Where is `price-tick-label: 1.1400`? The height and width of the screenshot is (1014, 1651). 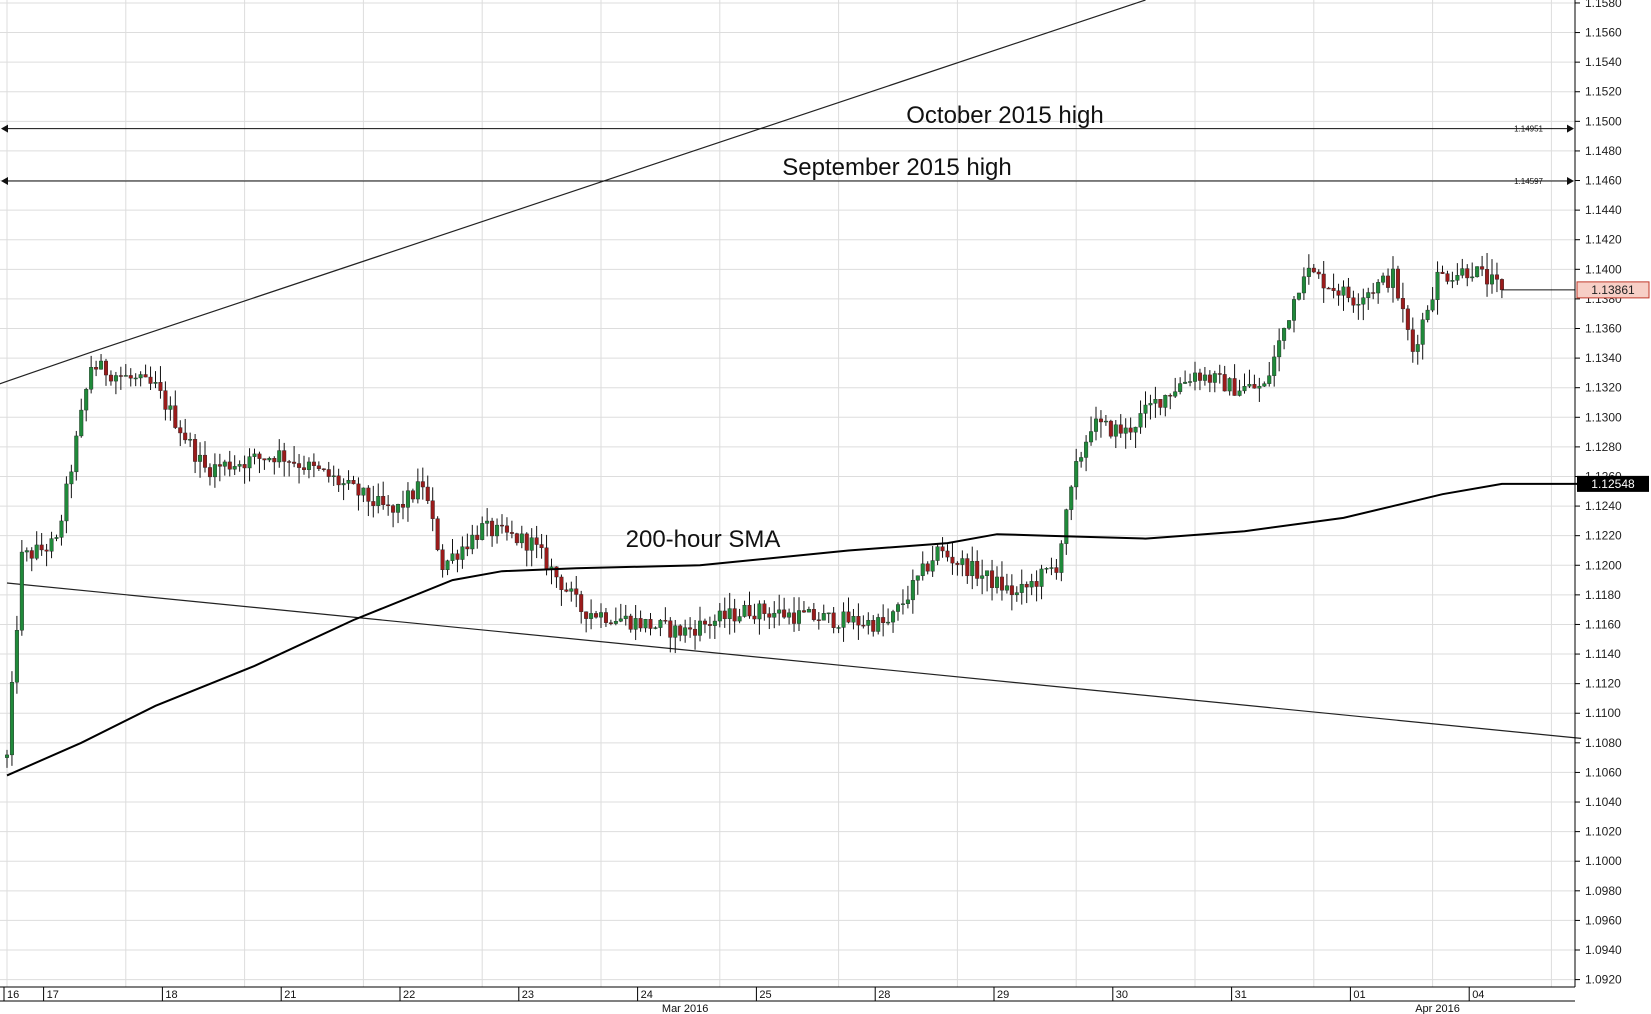 price-tick-label: 1.1400 is located at coordinates (1603, 269).